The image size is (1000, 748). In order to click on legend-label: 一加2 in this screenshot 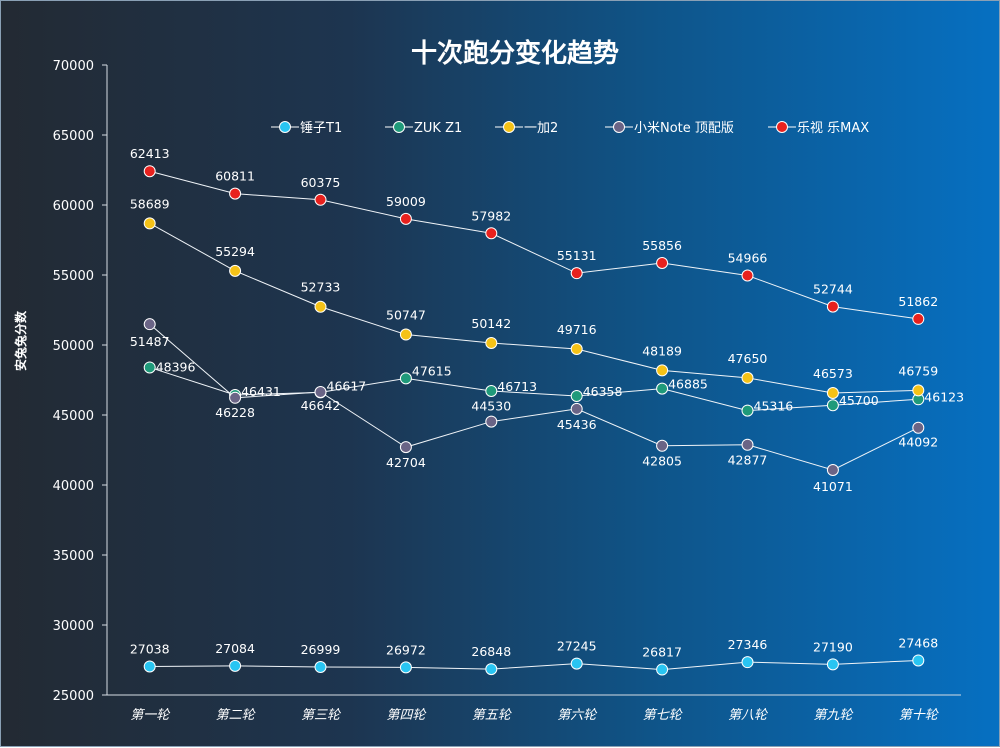, I will do `click(541, 128)`.